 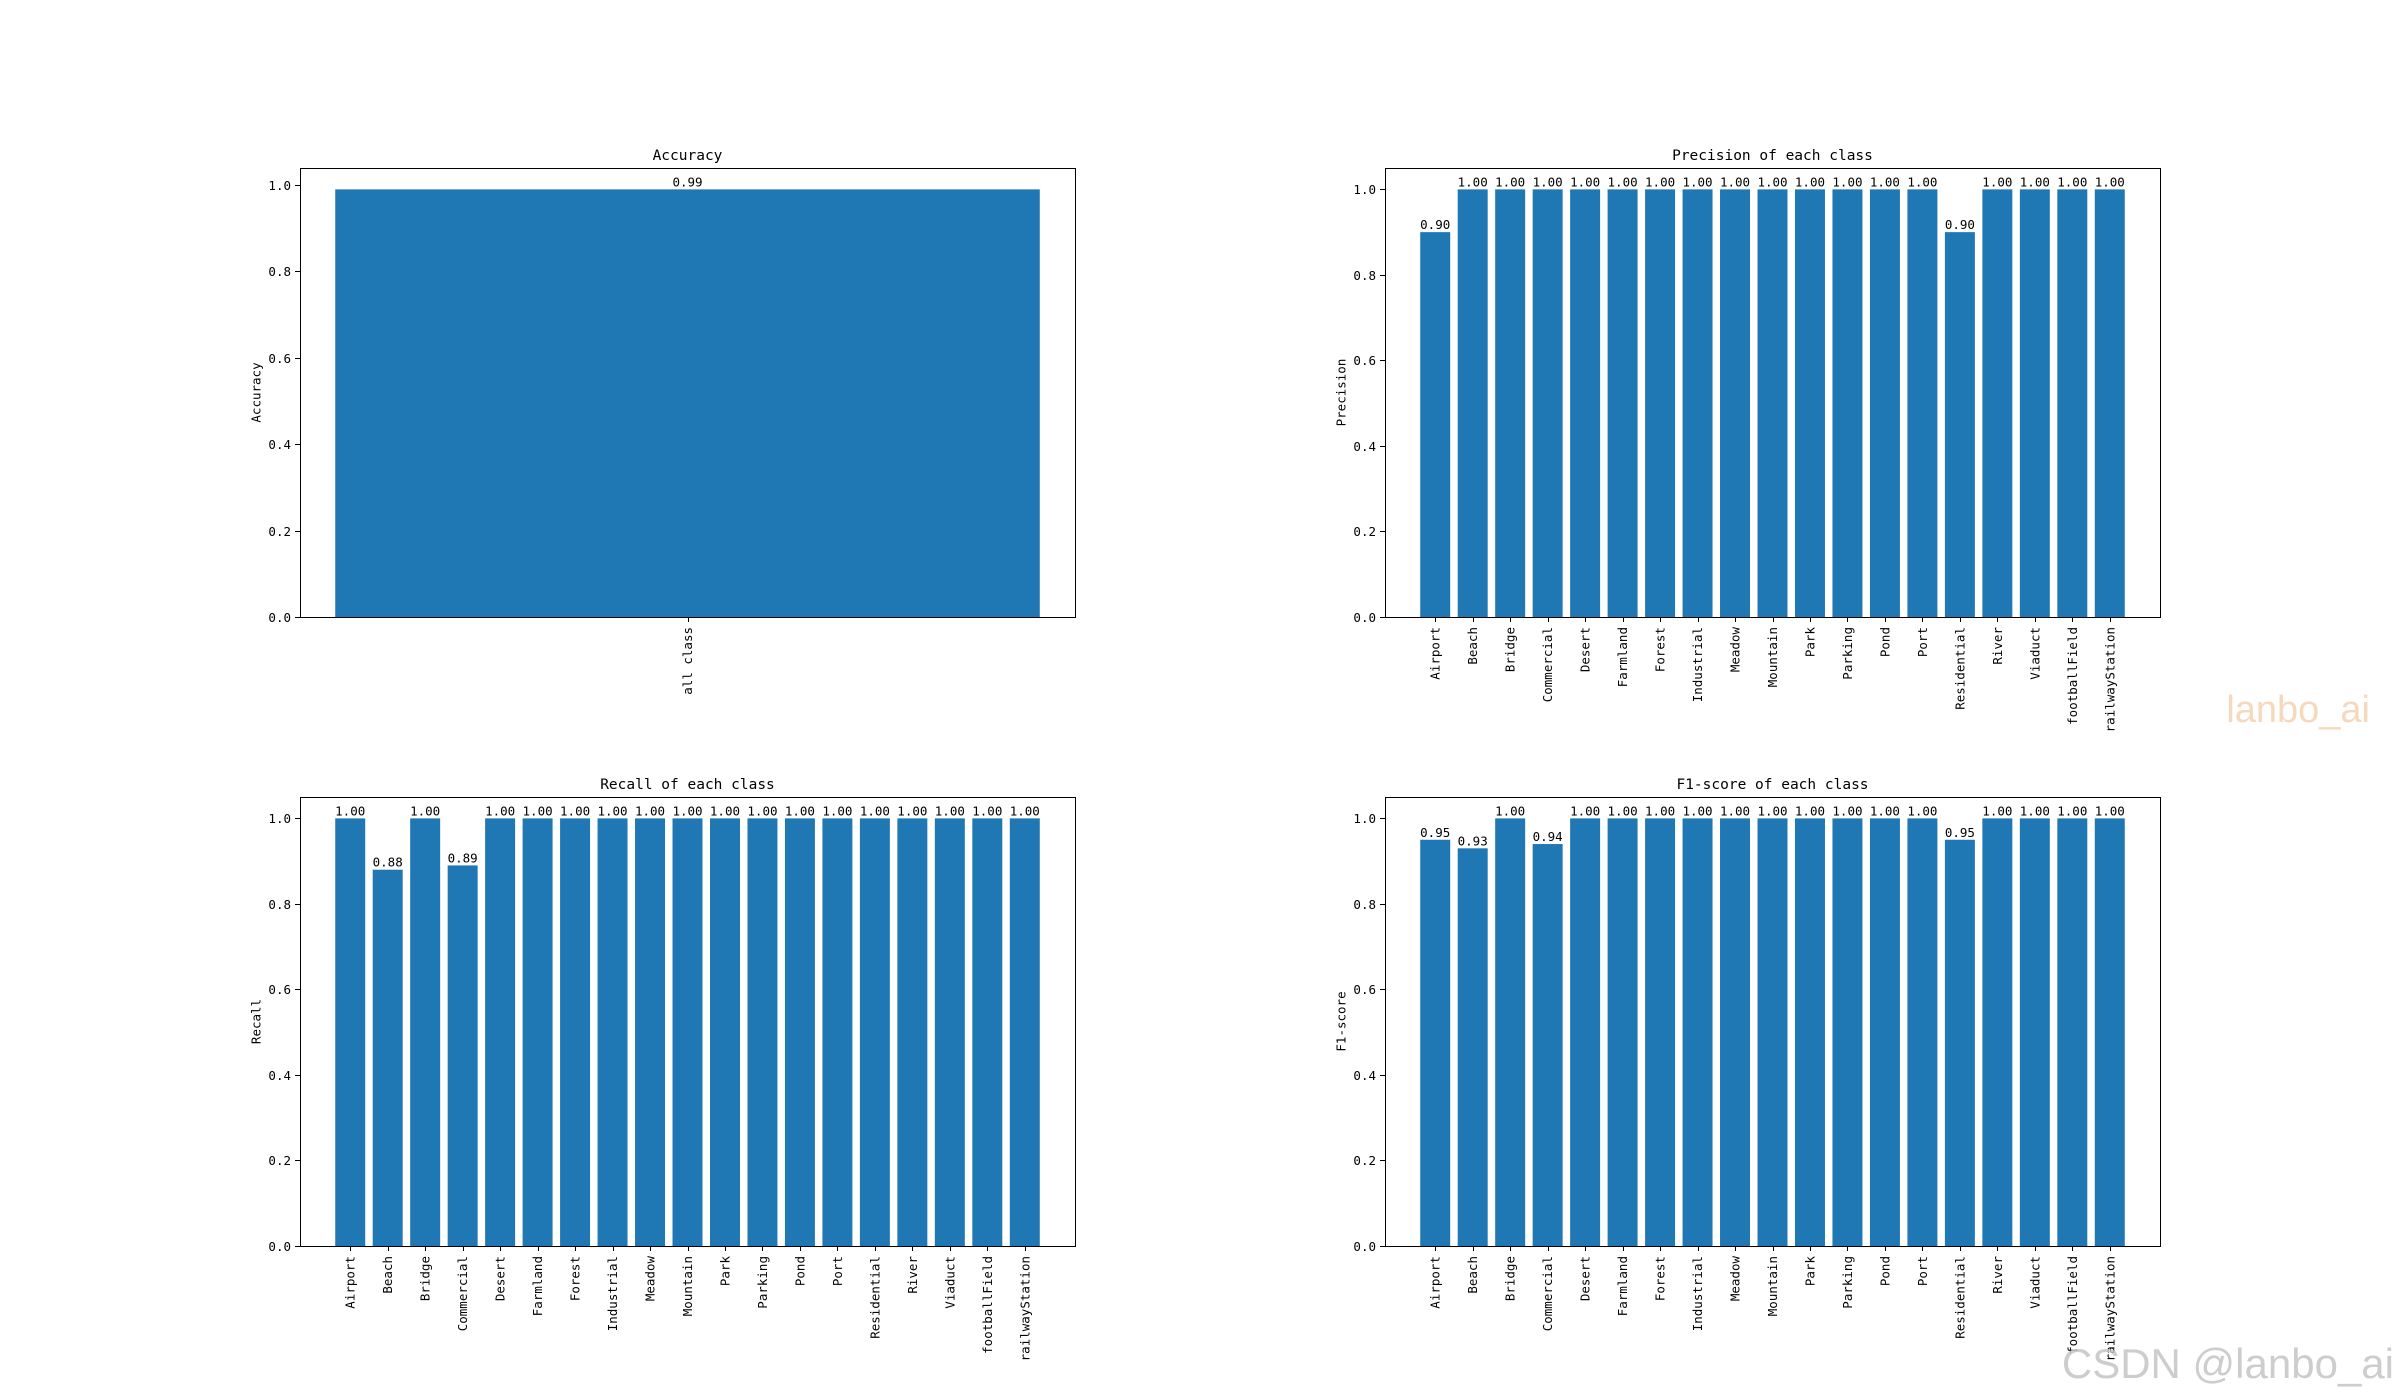 What do you see at coordinates (279, 1075) in the screenshot?
I see `y-tick-label: 0.4` at bounding box center [279, 1075].